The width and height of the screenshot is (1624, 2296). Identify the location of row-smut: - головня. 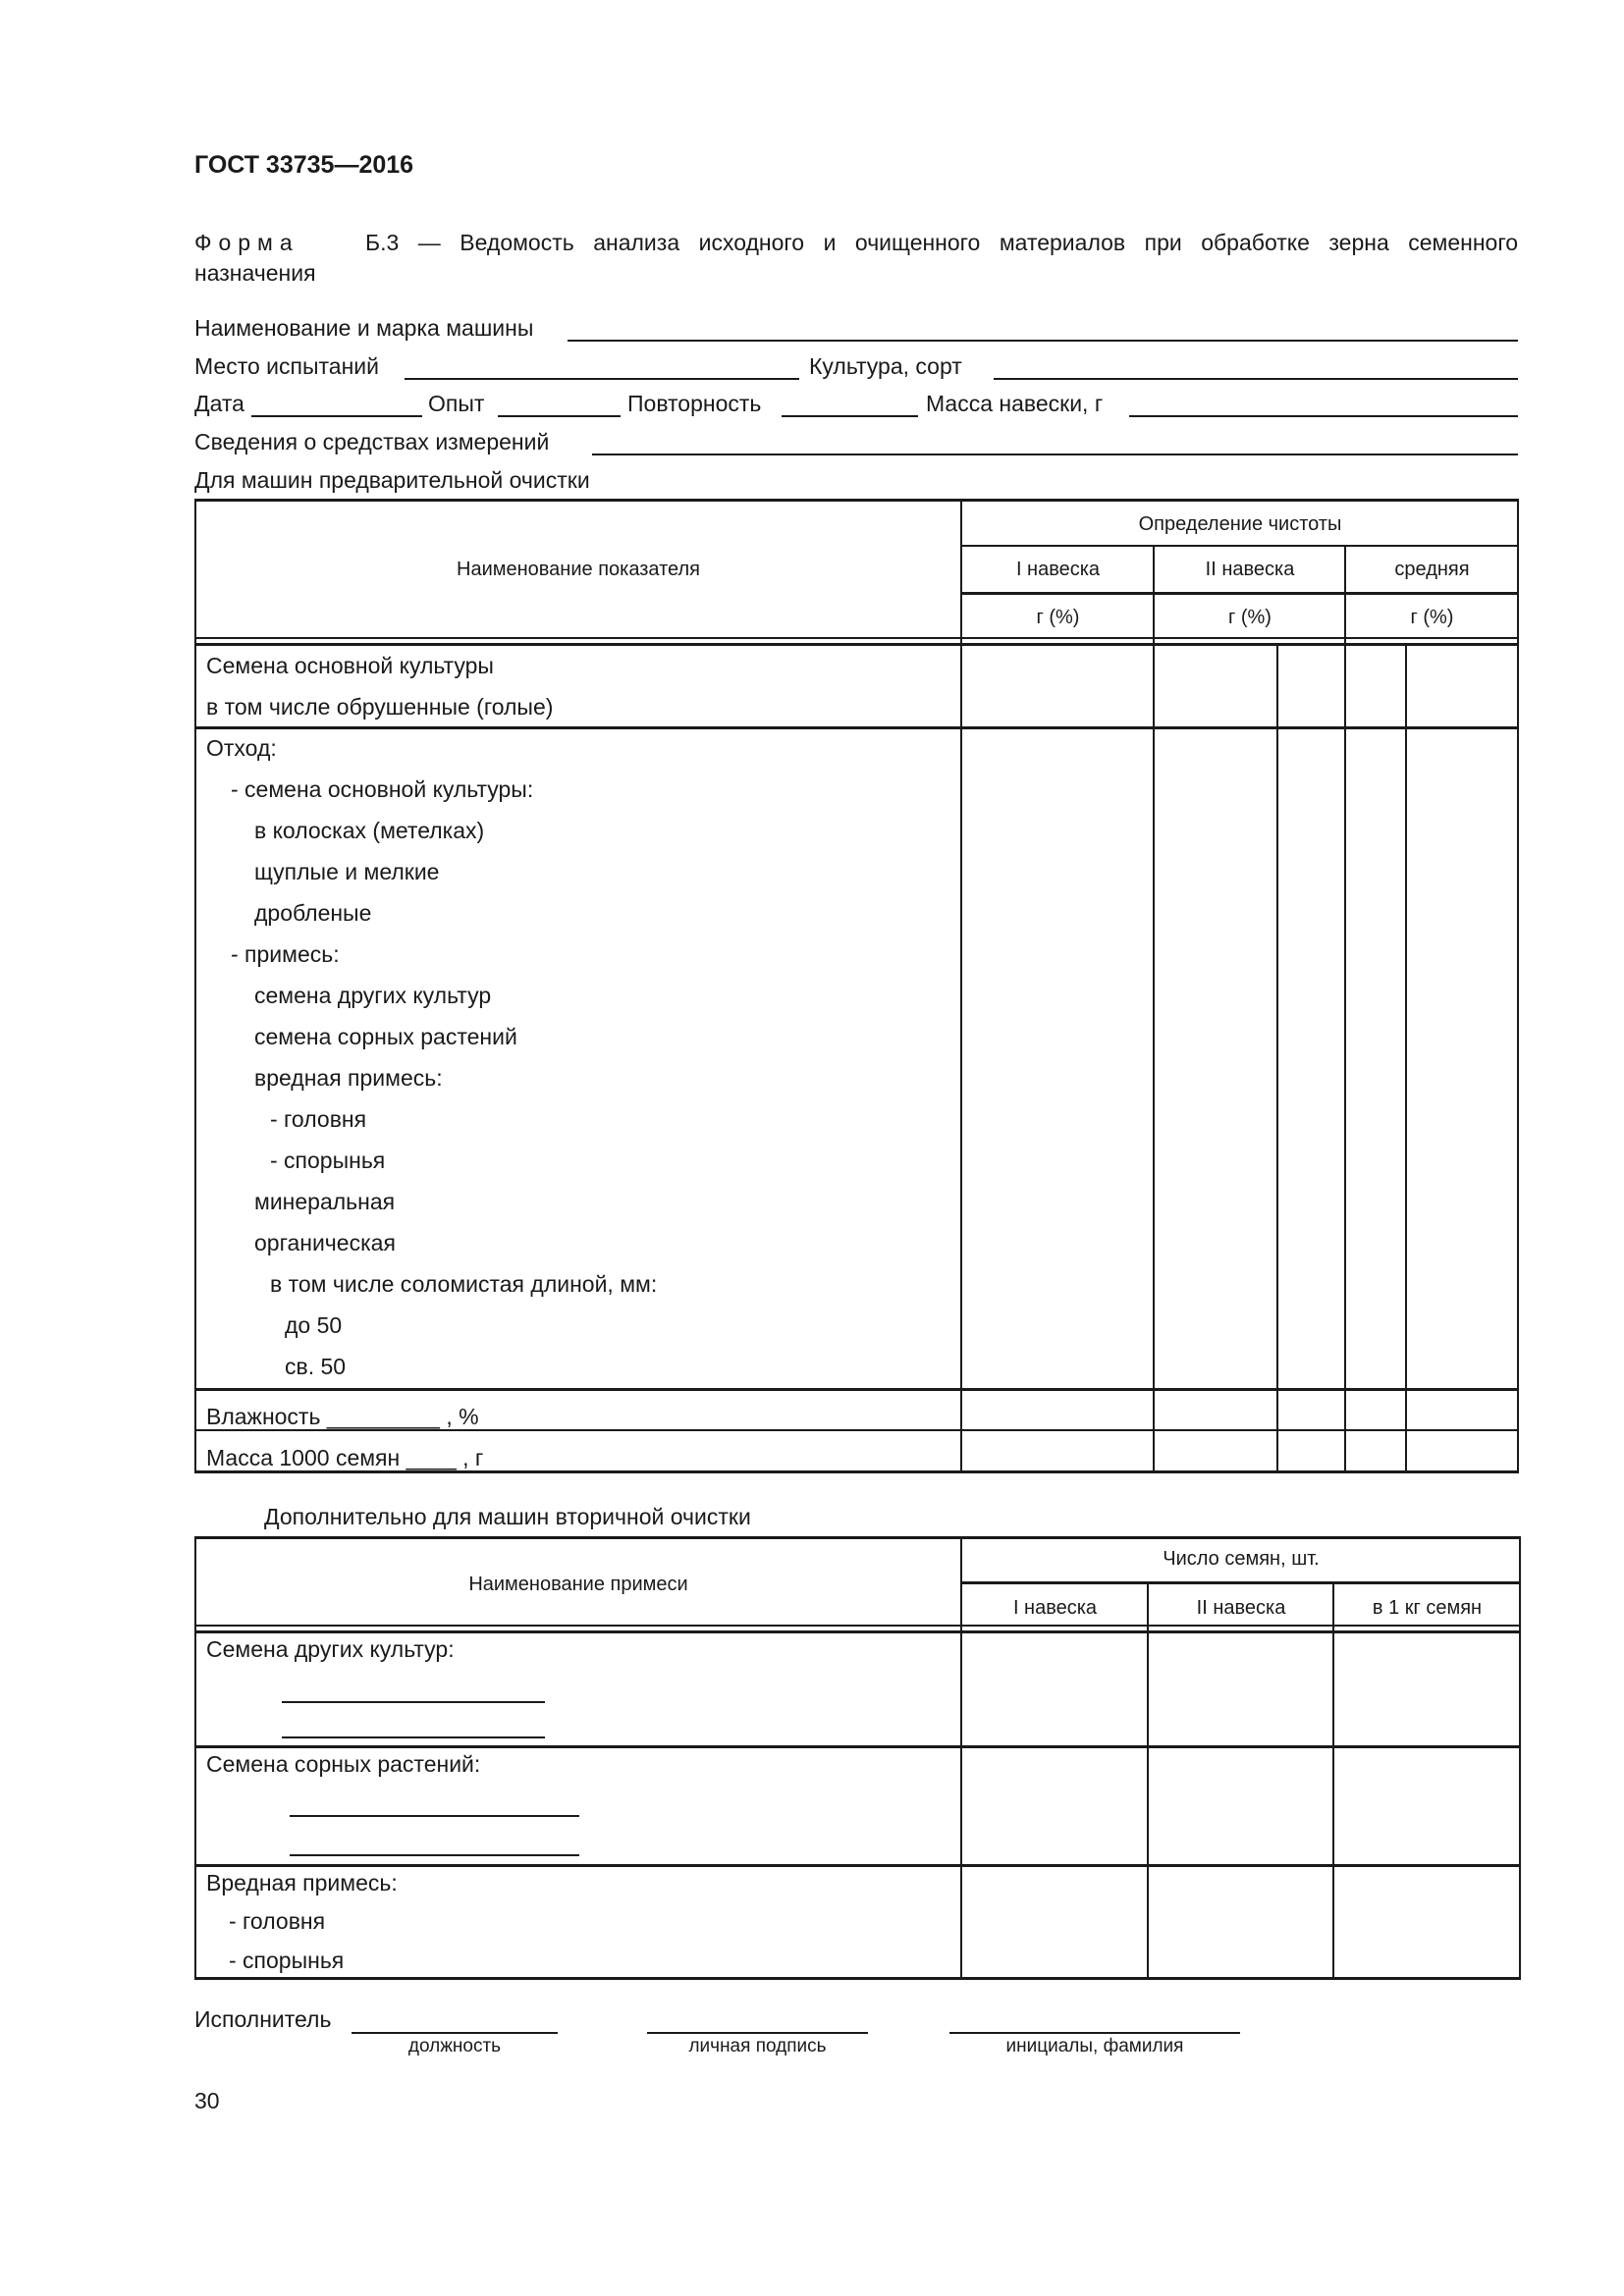
(277, 1921).